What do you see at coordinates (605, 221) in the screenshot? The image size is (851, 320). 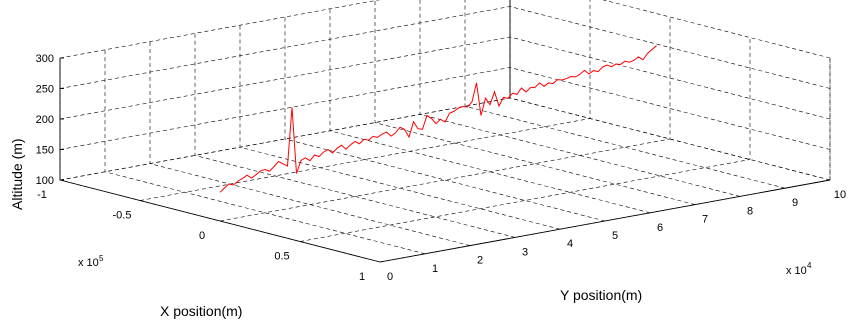 I see `y-axis` at bounding box center [605, 221].